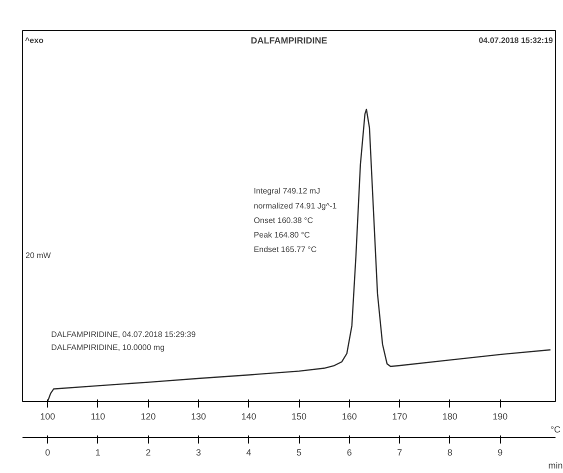  What do you see at coordinates (282, 235) in the screenshot?
I see `annotation: Peak 164.80 °C` at bounding box center [282, 235].